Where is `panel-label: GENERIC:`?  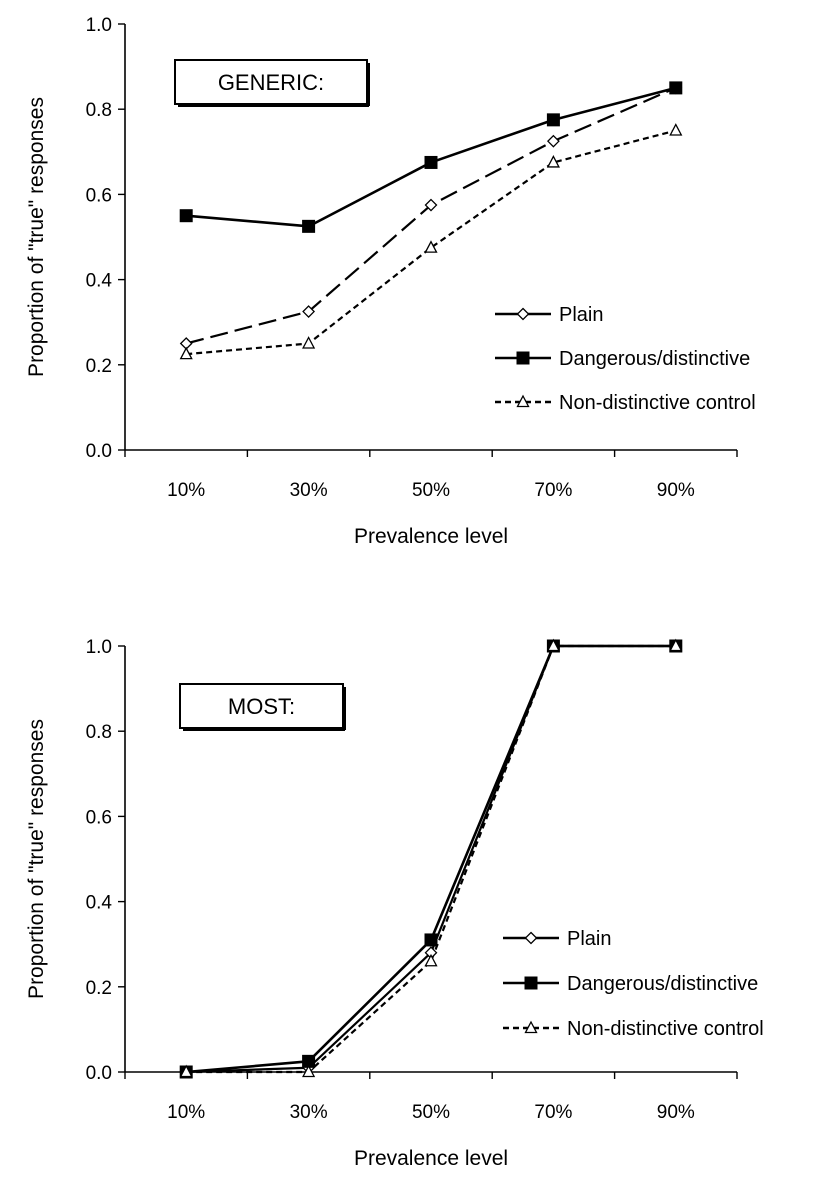
panel-label: GENERIC: is located at coordinates (271, 82).